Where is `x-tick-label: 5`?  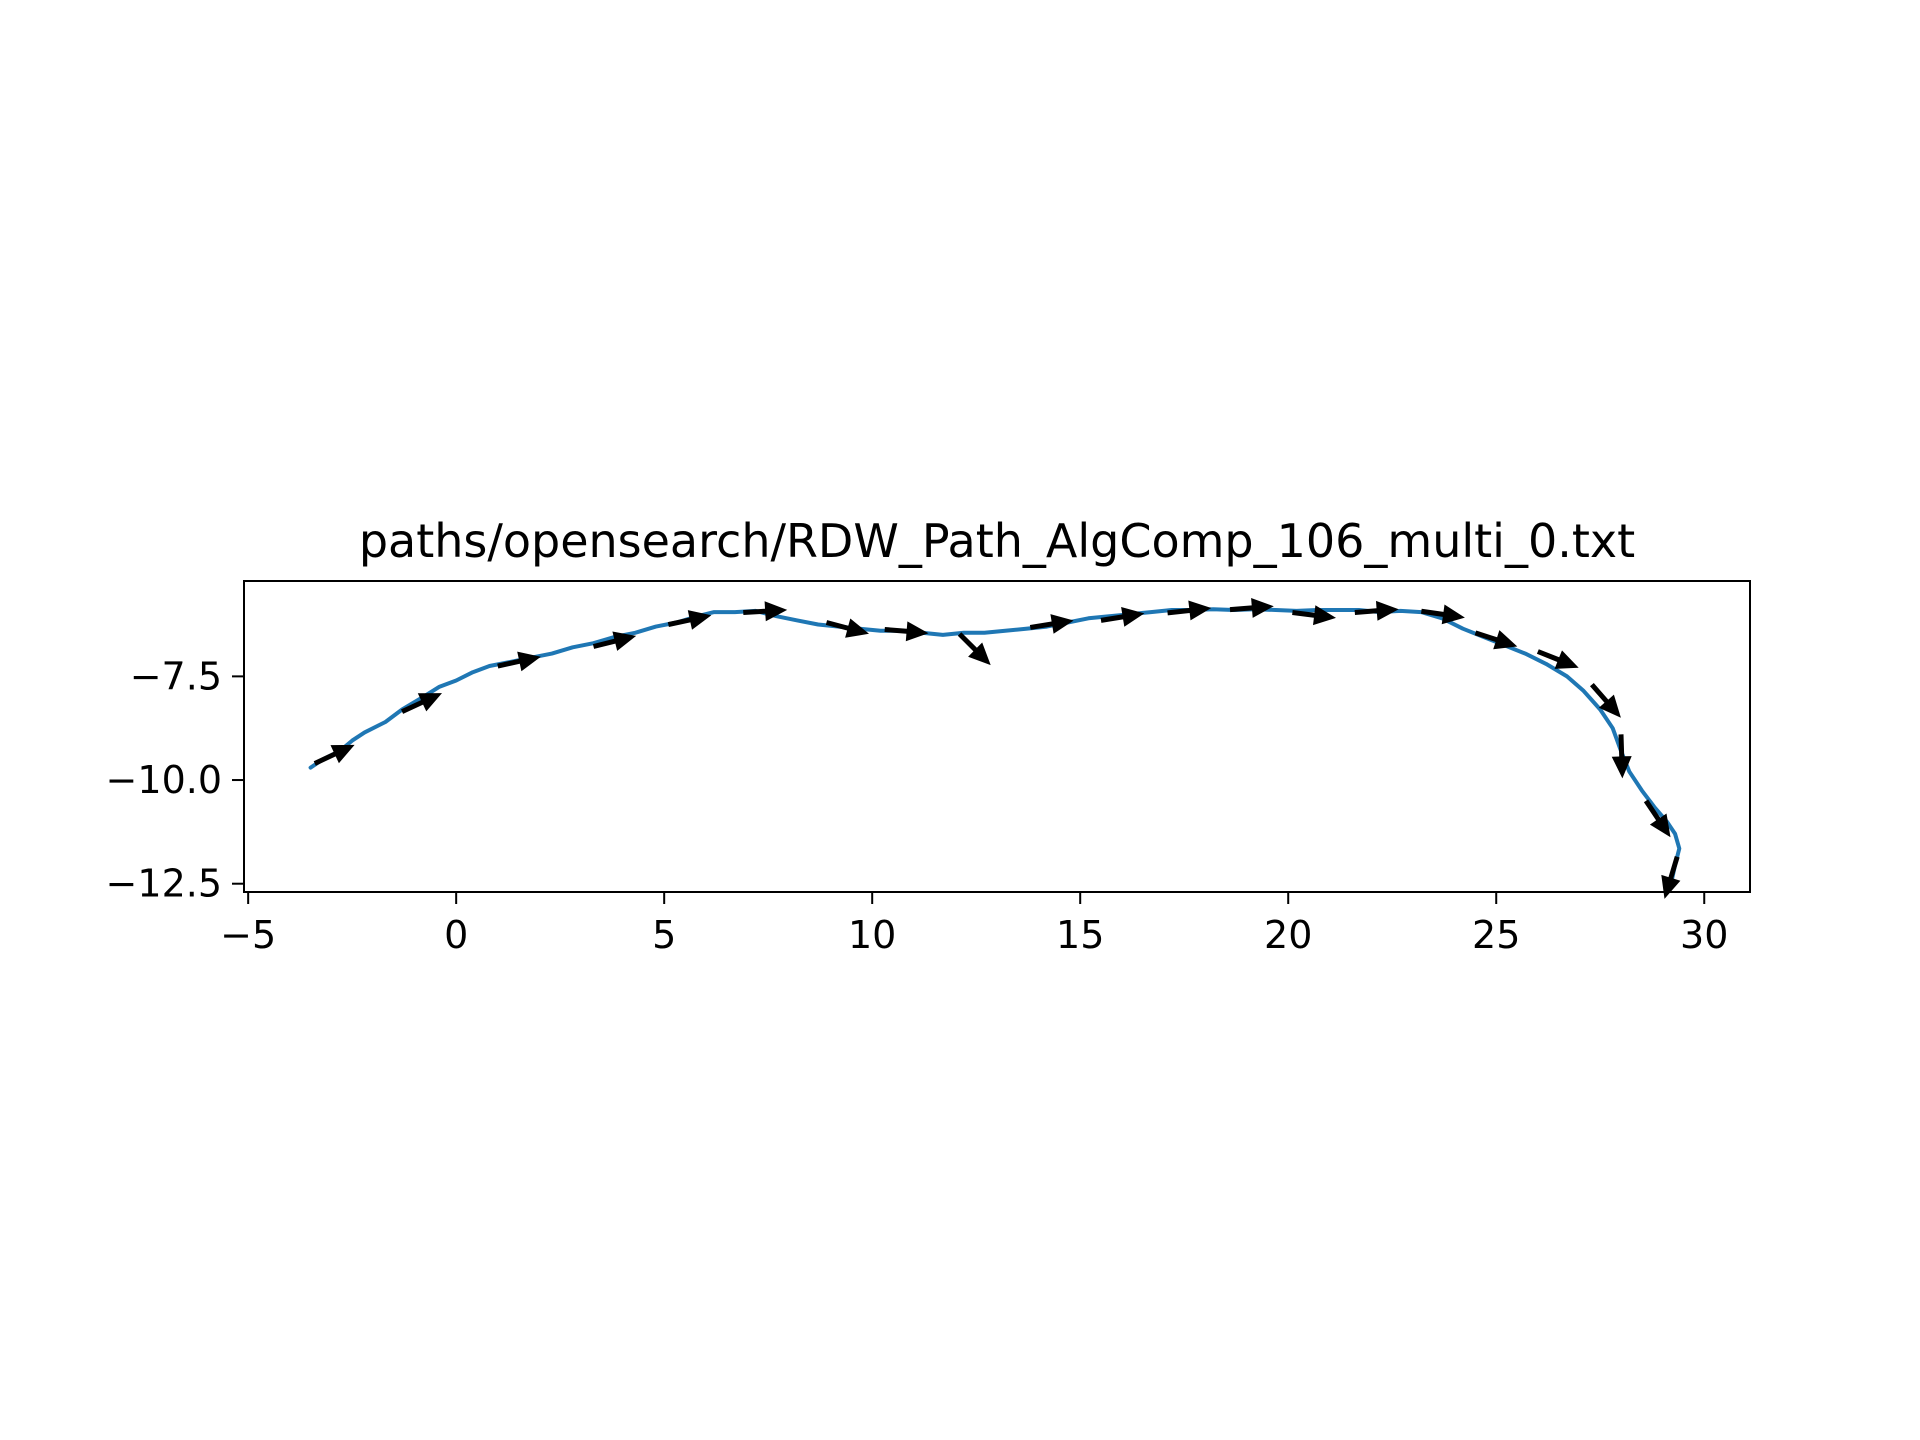
x-tick-label: 5 is located at coordinates (664, 935).